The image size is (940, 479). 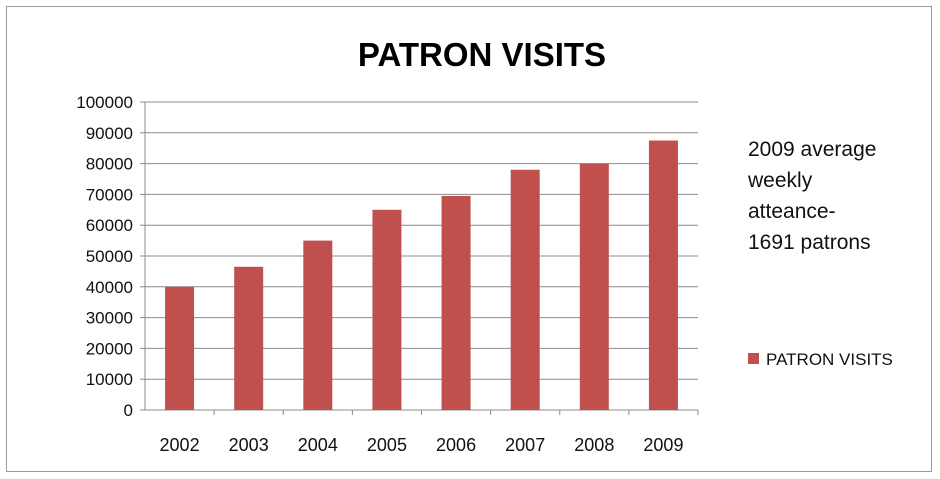 I want to click on x-tick-label: 2006, so click(x=456, y=445).